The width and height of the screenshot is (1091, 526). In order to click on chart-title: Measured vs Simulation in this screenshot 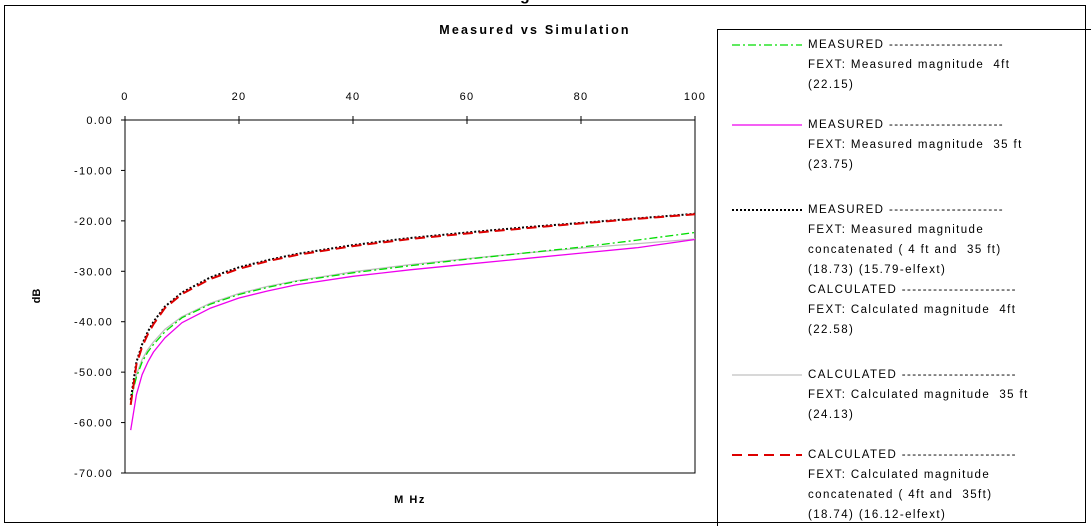, I will do `click(535, 30)`.